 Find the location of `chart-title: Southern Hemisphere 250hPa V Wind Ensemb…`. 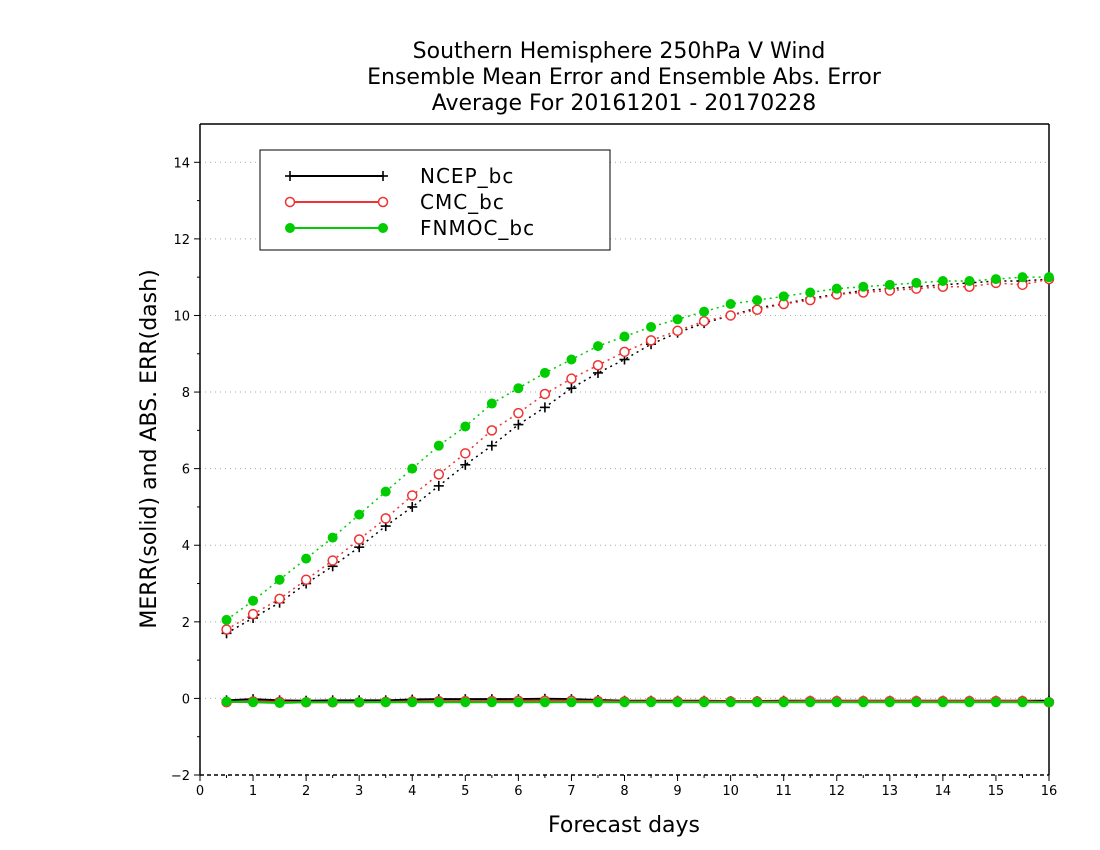

chart-title: Southern Hemisphere 250hPa V Wind Ensemb… is located at coordinates (624, 77).